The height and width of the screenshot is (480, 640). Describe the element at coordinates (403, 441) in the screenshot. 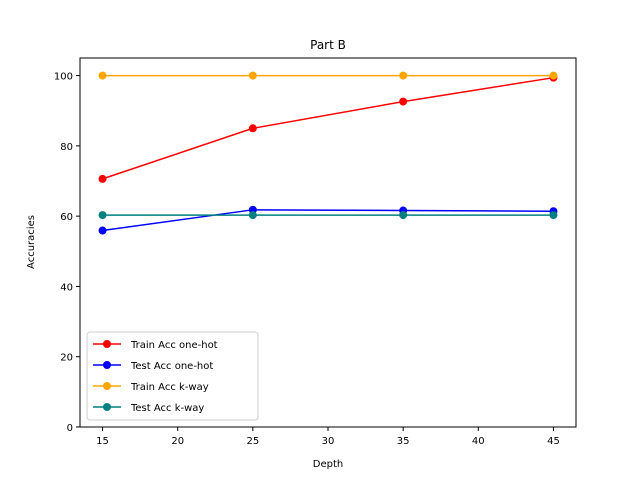

I see `x-tick-label: 35` at that location.